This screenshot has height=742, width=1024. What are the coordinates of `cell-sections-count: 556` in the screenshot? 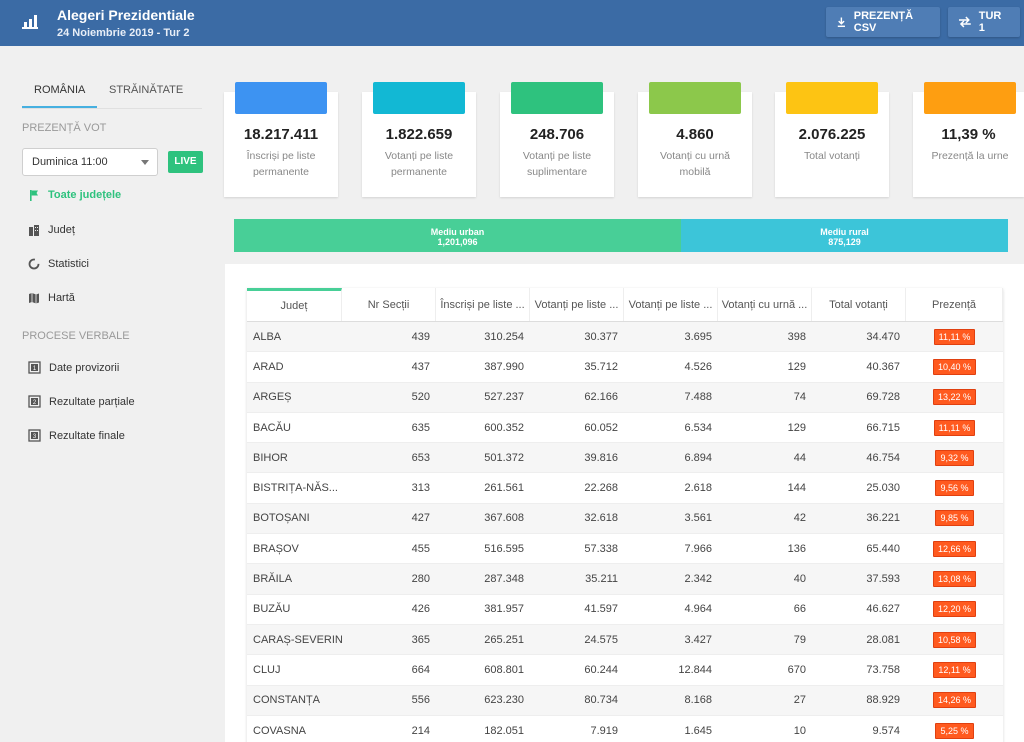 It's located at (420, 700).